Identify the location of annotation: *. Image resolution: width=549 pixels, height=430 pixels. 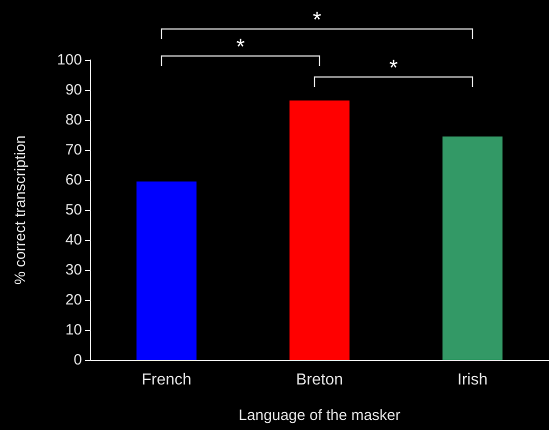
(393, 67).